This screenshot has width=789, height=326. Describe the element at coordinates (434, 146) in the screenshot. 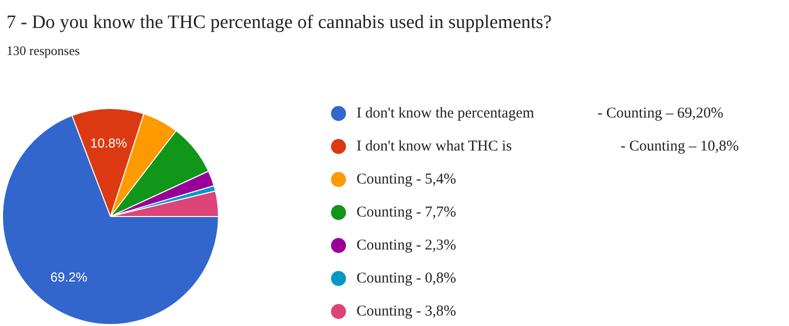

I see `legend-label: I don't know what THC is` at that location.